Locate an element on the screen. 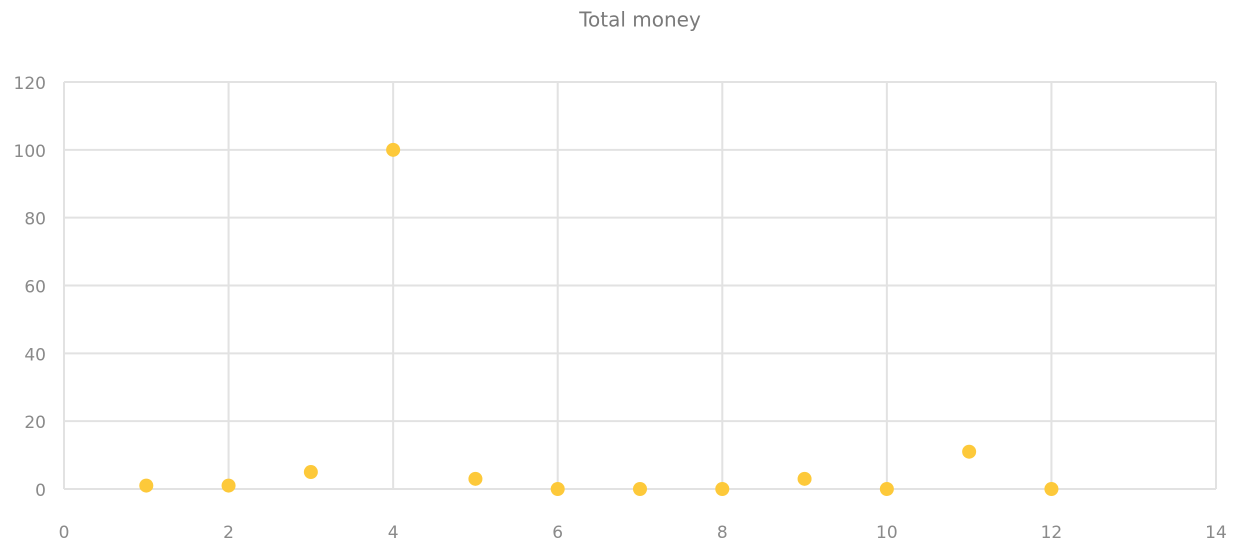 This screenshot has height=546, width=1237. y-tick-label: 100 is located at coordinates (30, 152).